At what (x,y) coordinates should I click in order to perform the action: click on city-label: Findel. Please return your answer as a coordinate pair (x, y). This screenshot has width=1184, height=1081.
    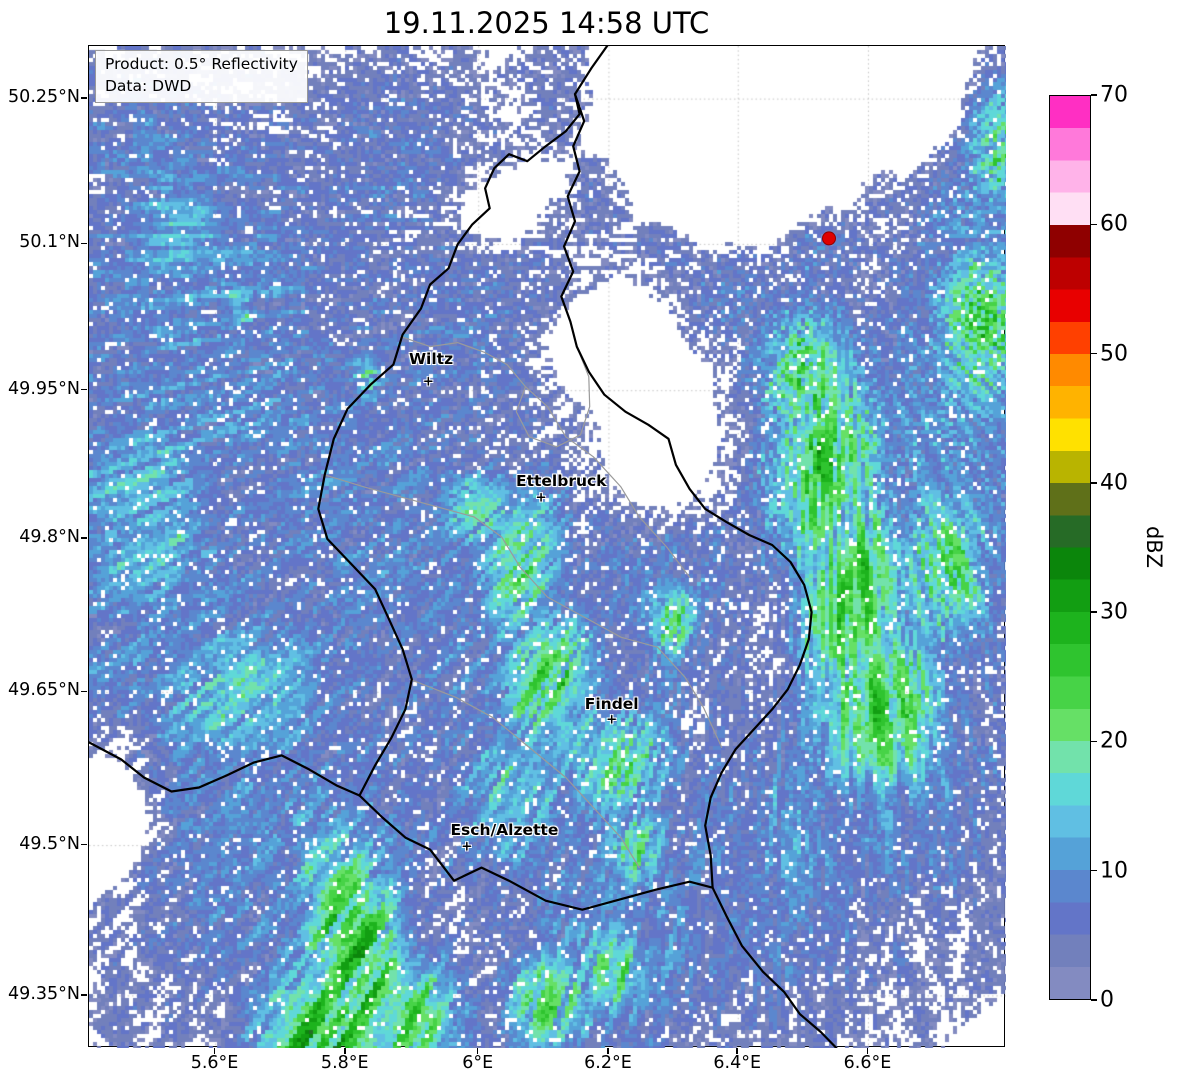
    Looking at the image, I should click on (611, 704).